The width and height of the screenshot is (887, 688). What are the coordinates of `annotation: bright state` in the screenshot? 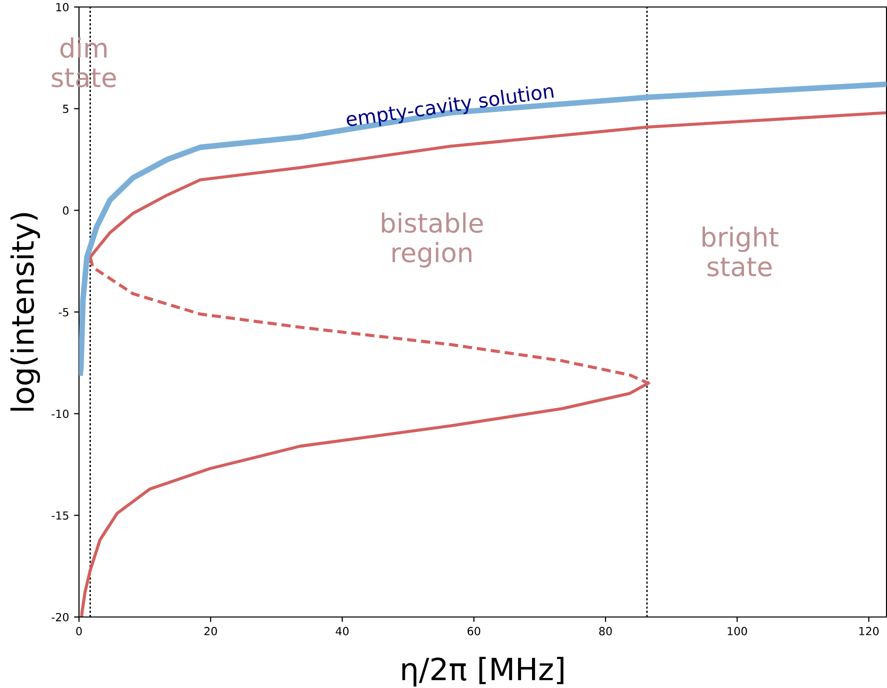 It's located at (740, 251).